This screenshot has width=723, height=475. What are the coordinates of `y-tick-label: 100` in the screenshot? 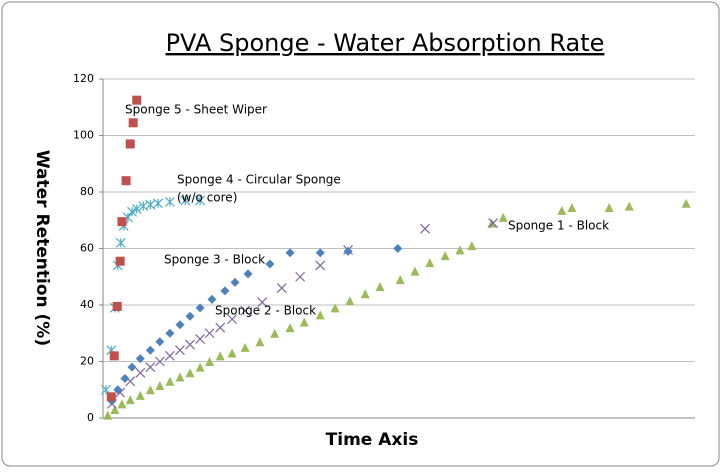 It's located at (83, 135).